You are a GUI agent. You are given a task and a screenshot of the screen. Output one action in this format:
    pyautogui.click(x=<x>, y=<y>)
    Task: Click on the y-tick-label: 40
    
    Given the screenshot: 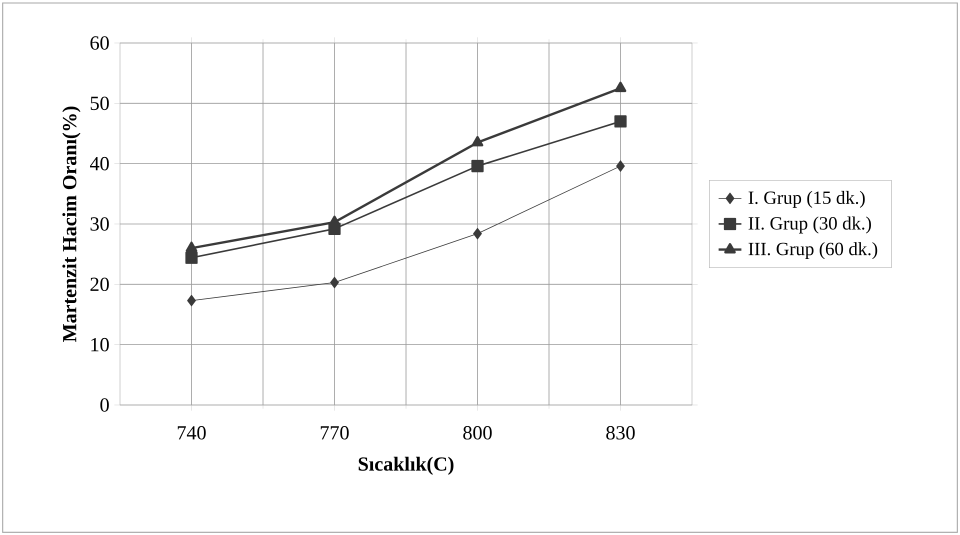 What is the action you would take?
    pyautogui.click(x=99, y=163)
    